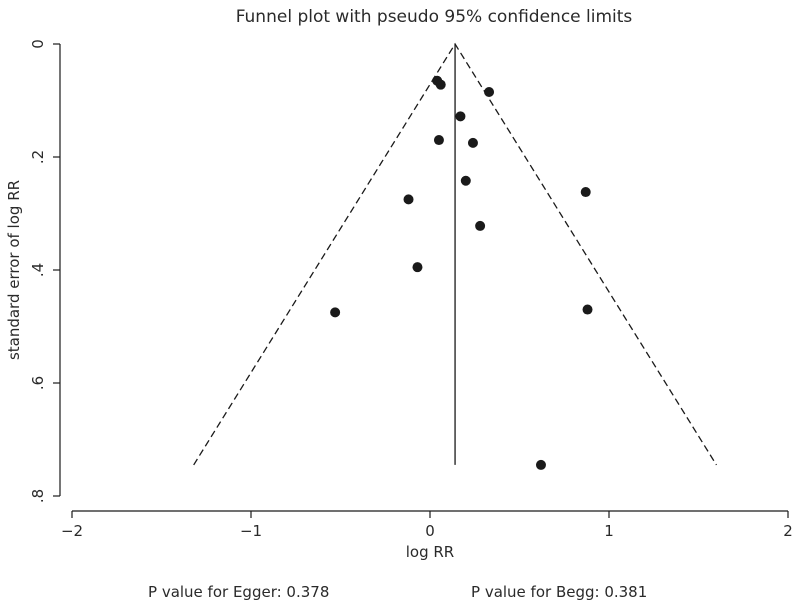  Describe the element at coordinates (559, 592) in the screenshot. I see `begg-p-value: P value for Begg: 0.381` at that location.